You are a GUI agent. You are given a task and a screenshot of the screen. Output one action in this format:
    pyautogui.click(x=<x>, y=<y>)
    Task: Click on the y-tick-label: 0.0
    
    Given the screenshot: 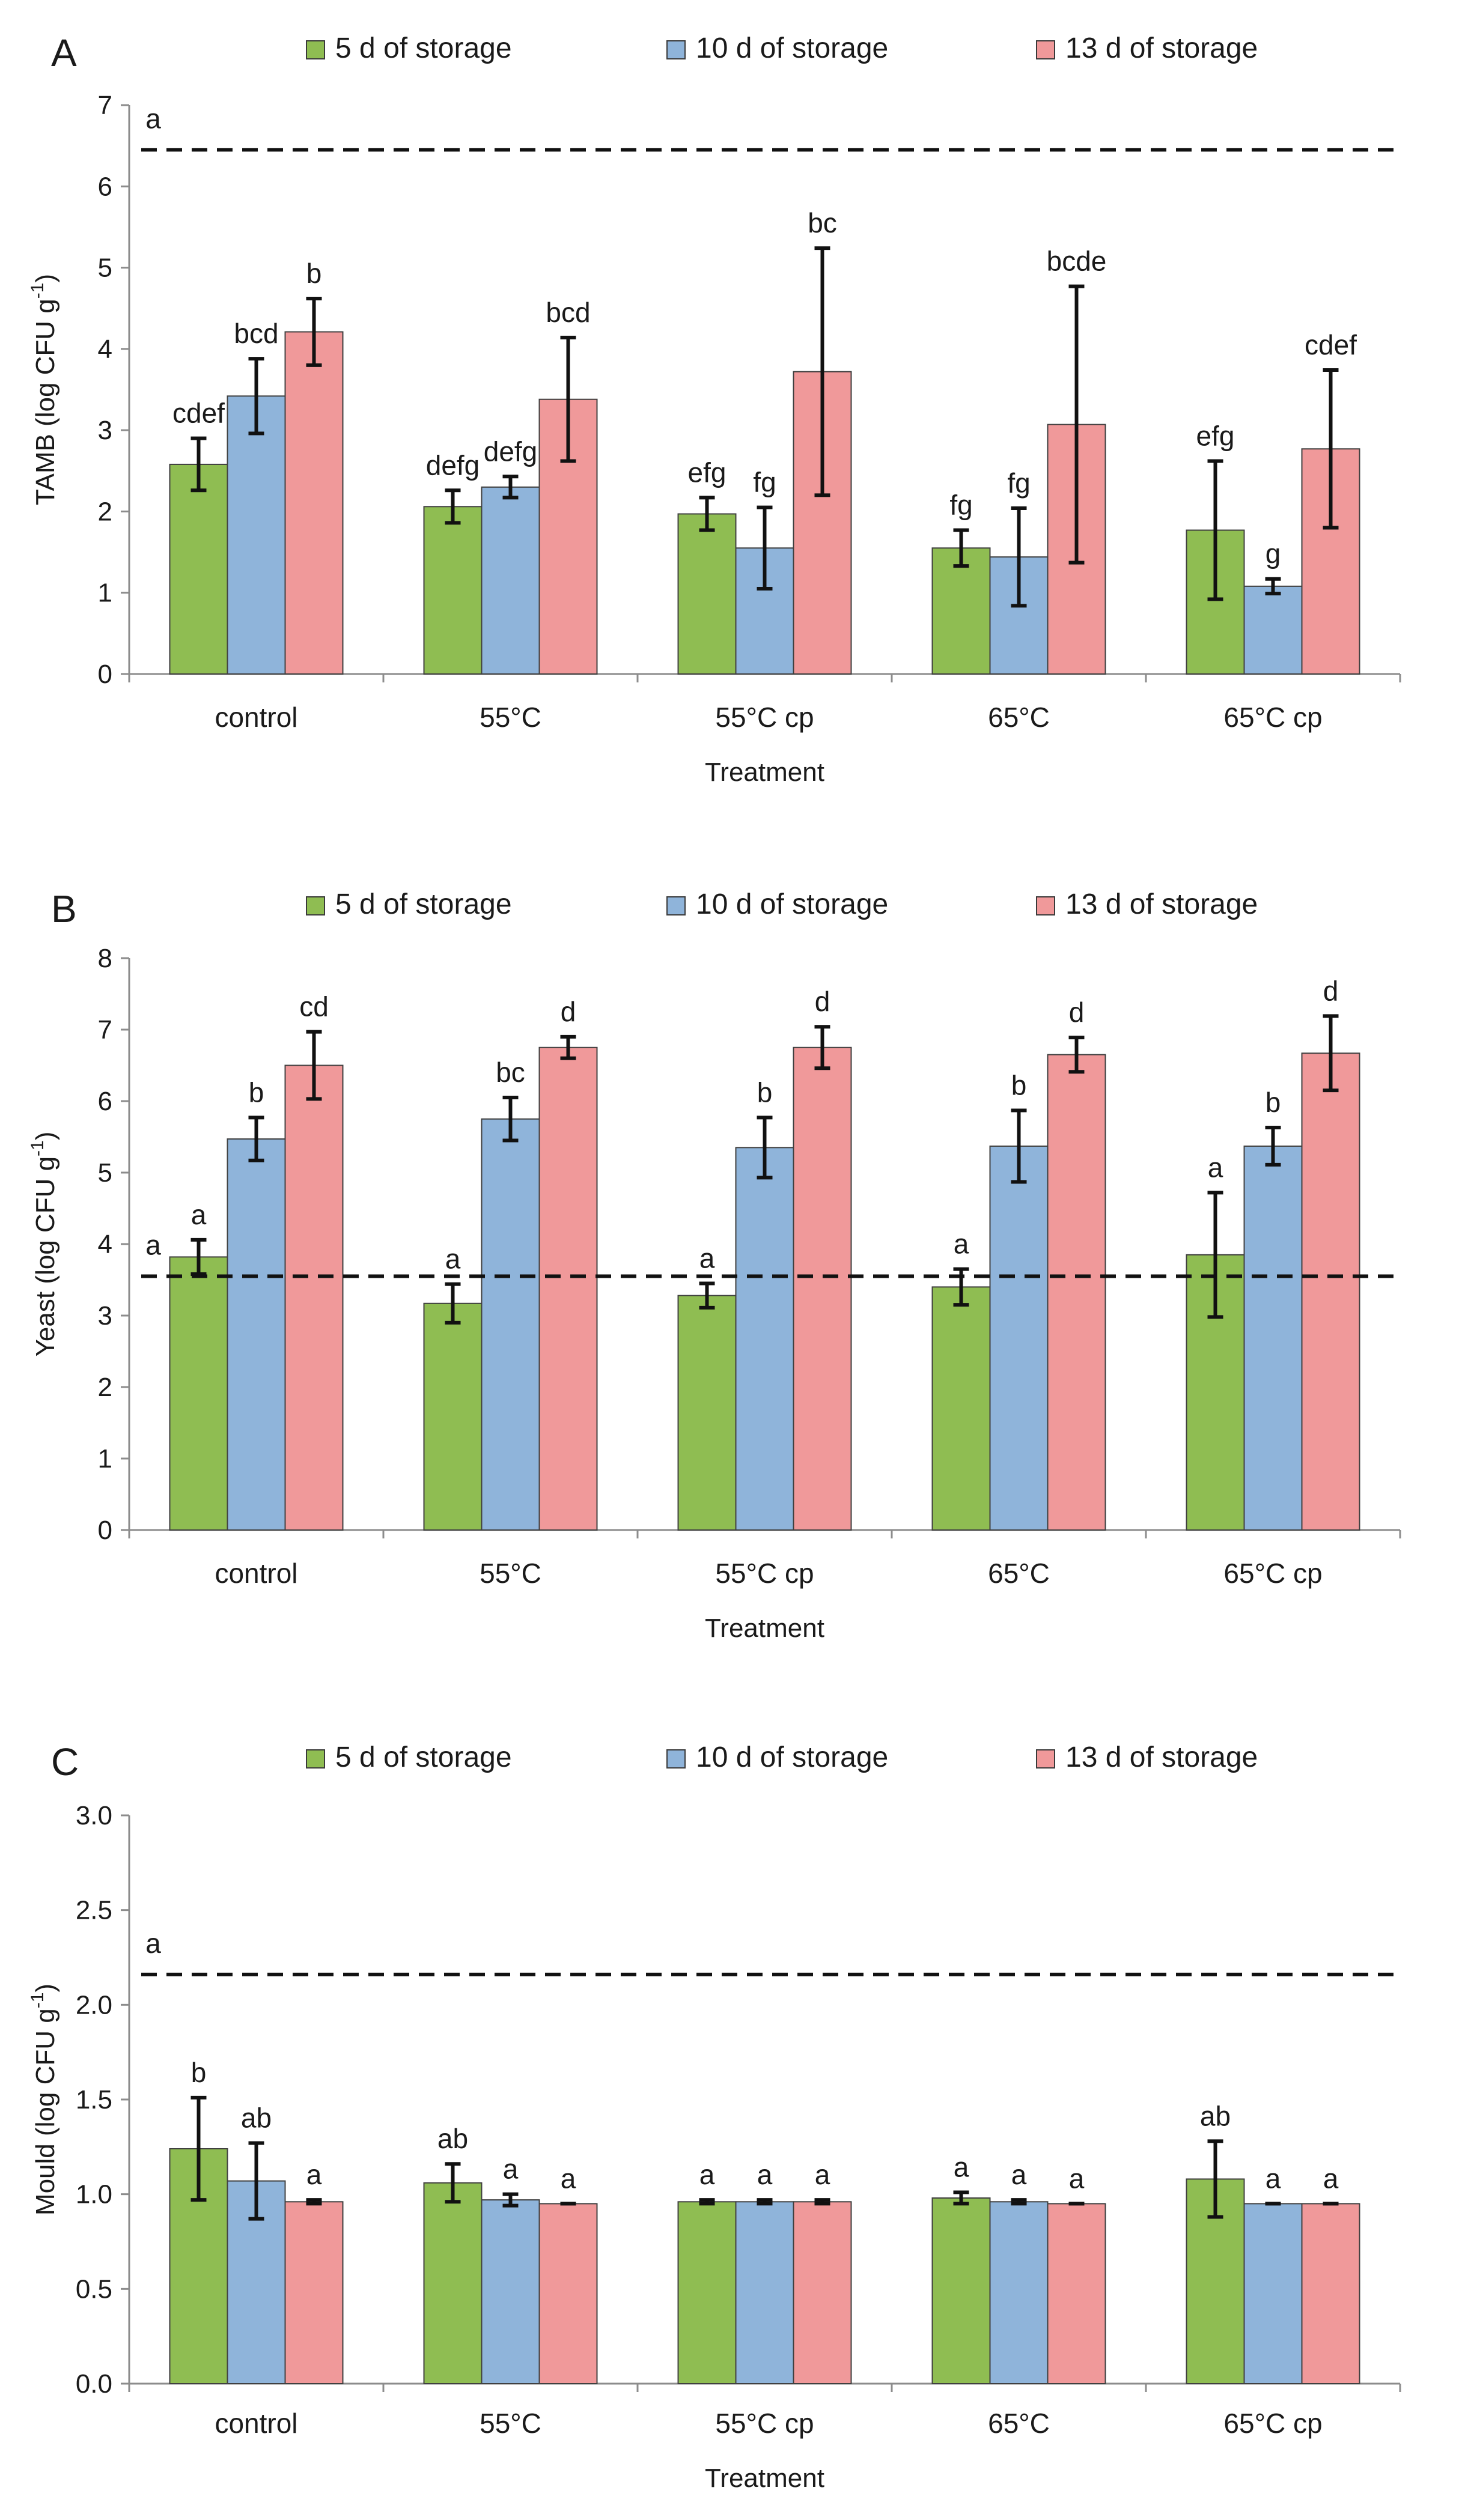 What is the action you would take?
    pyautogui.click(x=94, y=2384)
    